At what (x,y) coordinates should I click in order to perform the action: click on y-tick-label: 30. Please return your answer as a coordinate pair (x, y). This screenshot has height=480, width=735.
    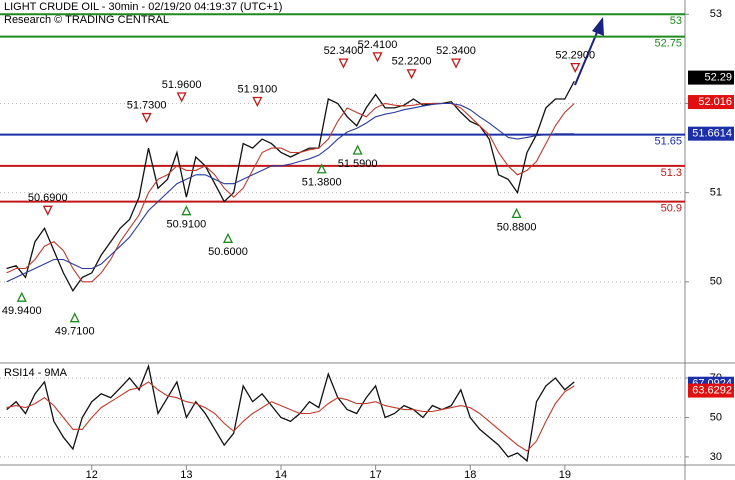
    Looking at the image, I should click on (716, 457).